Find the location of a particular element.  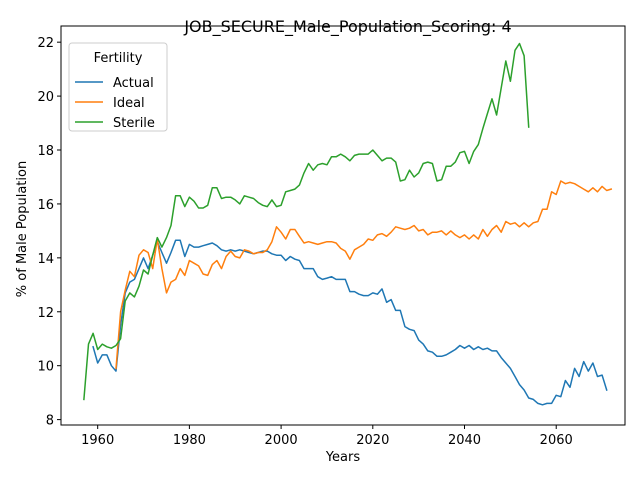

y-tick-label: 16 is located at coordinates (45, 205).